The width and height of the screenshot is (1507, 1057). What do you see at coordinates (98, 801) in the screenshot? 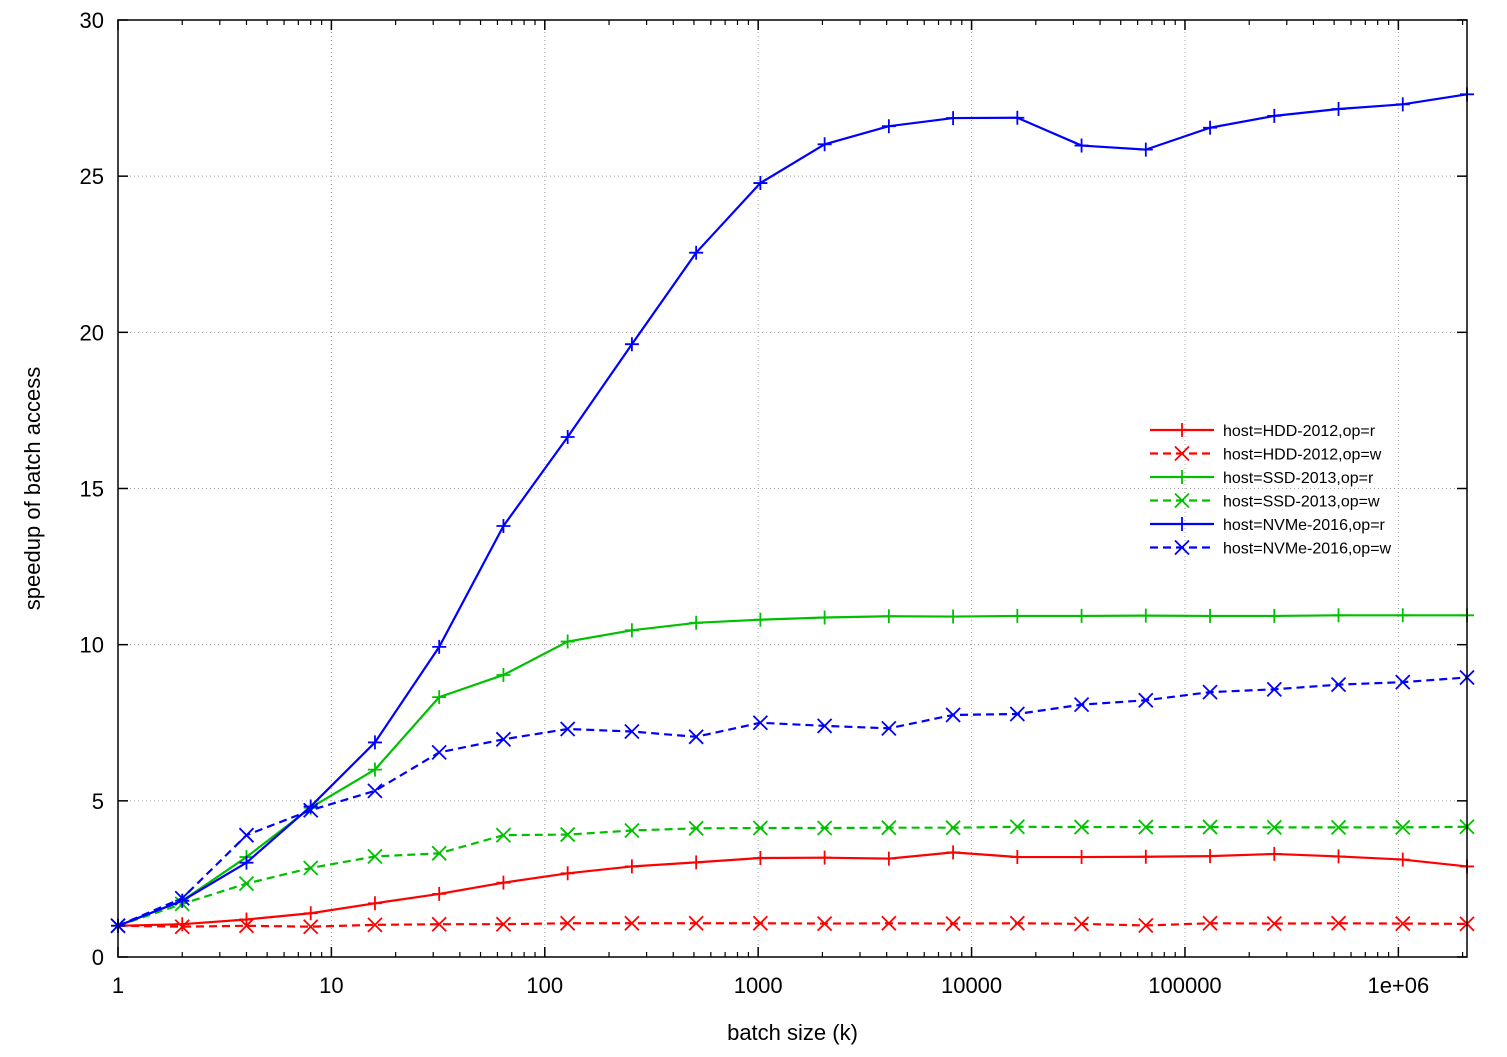
I see `y-tick-label: 5` at bounding box center [98, 801].